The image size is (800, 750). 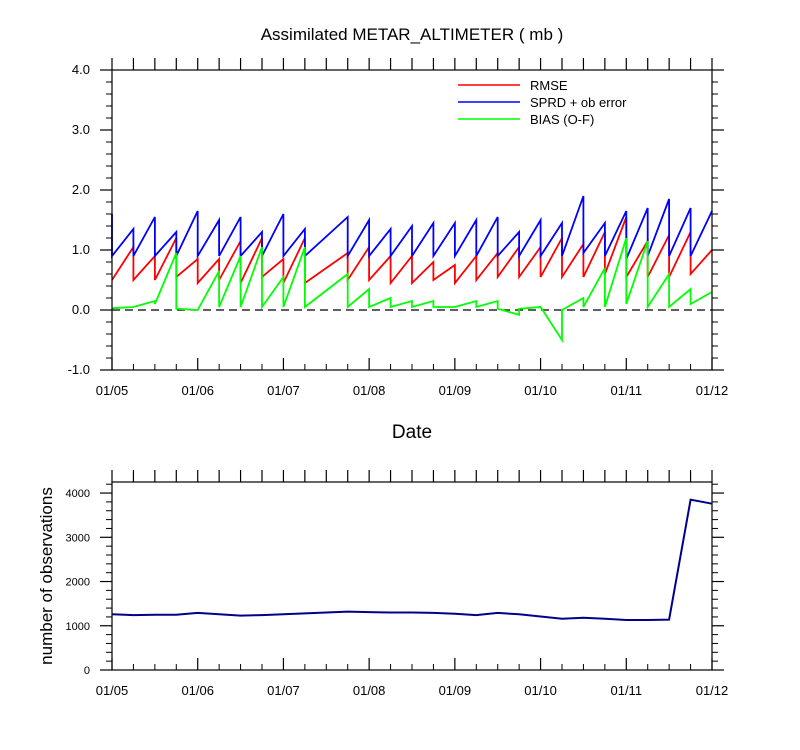 I want to click on bottom-x-tick-label: 01/09, so click(x=455, y=690).